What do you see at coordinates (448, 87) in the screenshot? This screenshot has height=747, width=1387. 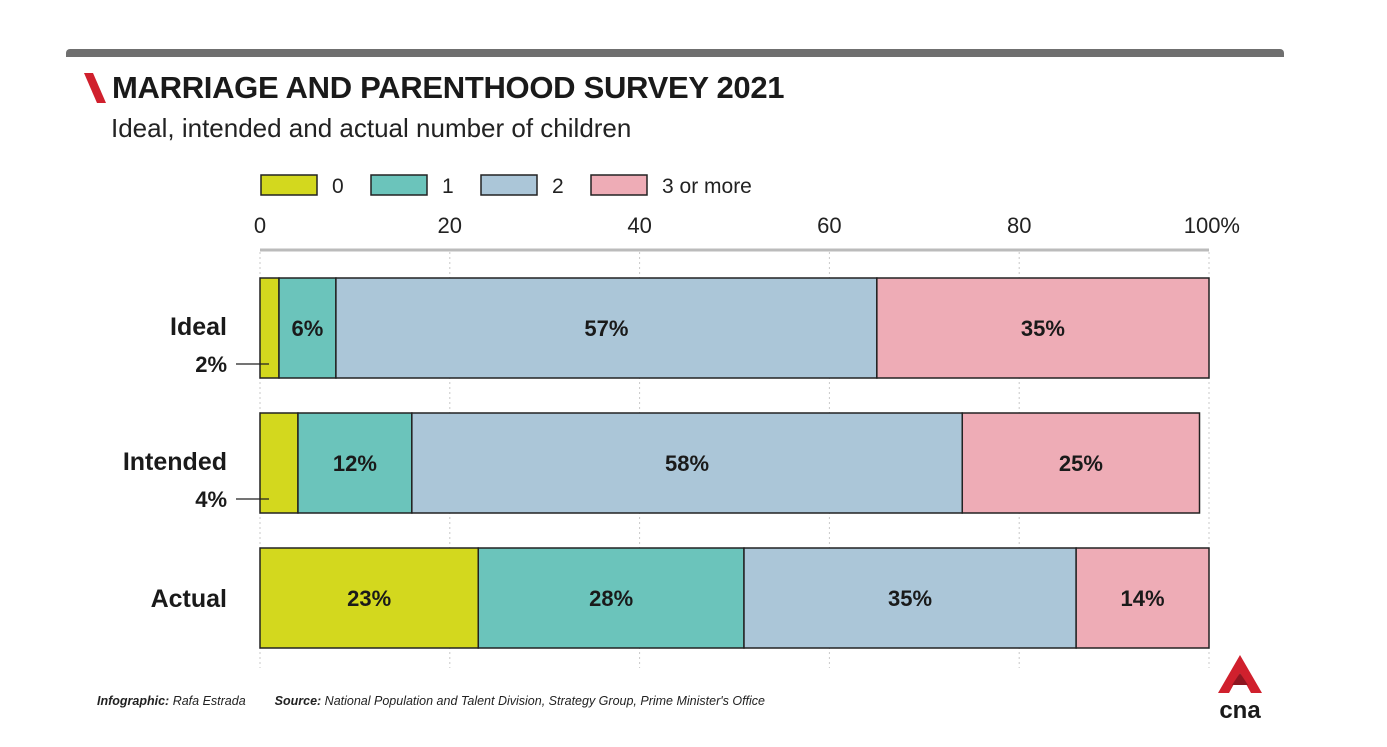 I see `chart-title: MARRIAGE AND PARENTHOOD SURVEY 2021` at bounding box center [448, 87].